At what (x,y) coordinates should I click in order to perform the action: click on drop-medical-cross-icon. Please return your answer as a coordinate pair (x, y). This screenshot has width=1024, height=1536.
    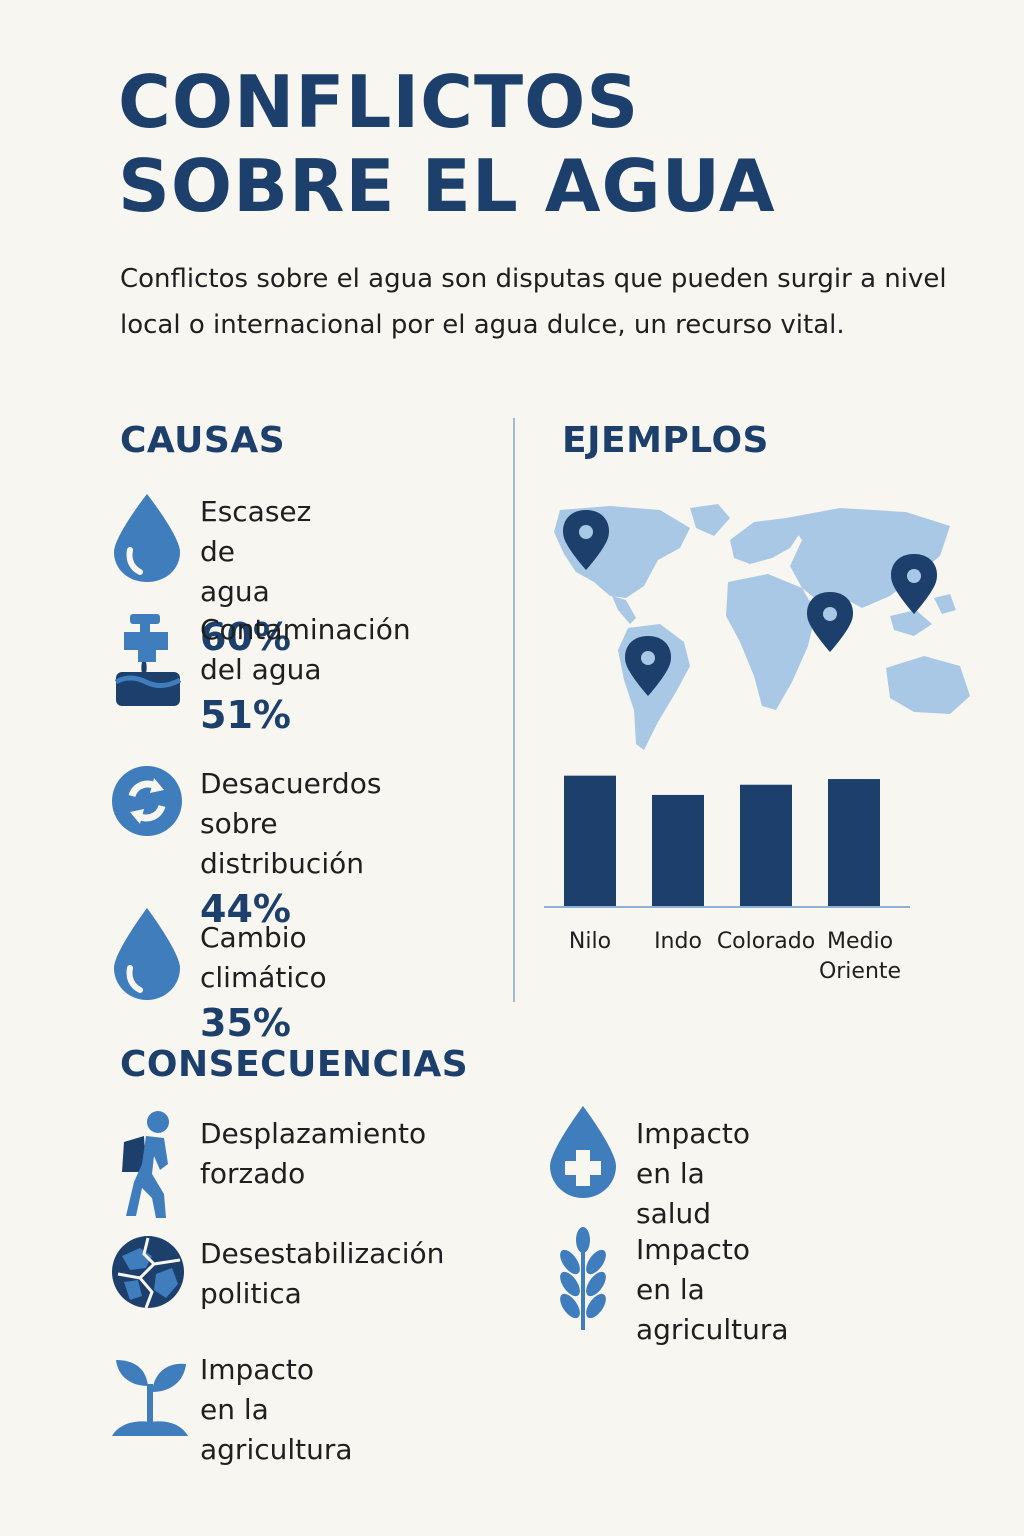
    Looking at the image, I should click on (583, 1152).